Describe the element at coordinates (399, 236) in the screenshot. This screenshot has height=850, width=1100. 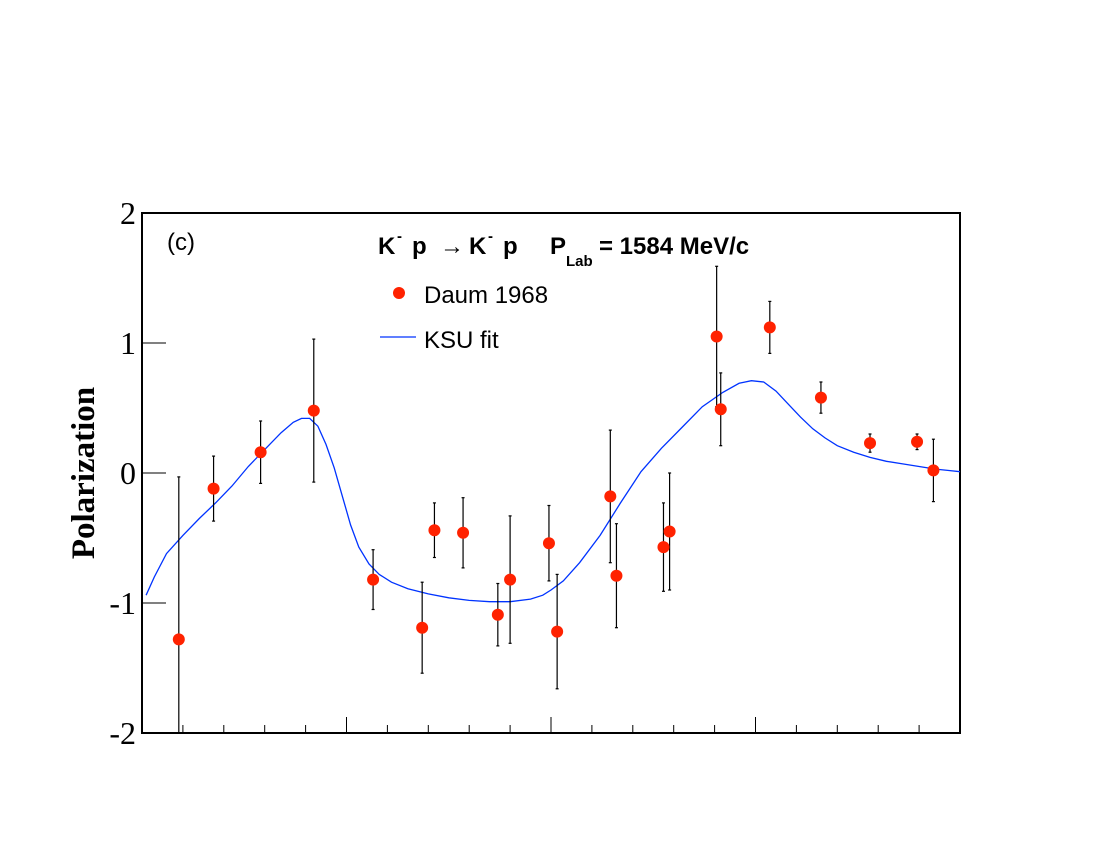
I see `title-minus1: -` at that location.